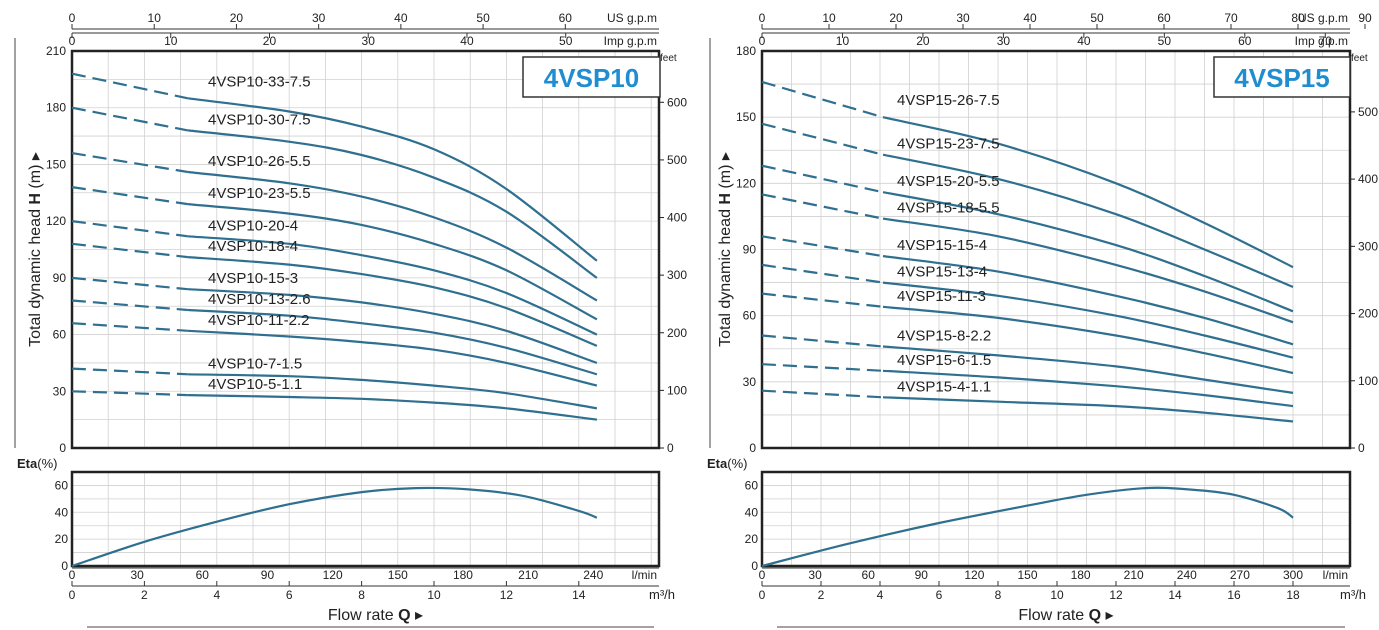 The height and width of the screenshot is (630, 1379). I want to click on x-axis-title-text: Flow rate, so click(363, 615).